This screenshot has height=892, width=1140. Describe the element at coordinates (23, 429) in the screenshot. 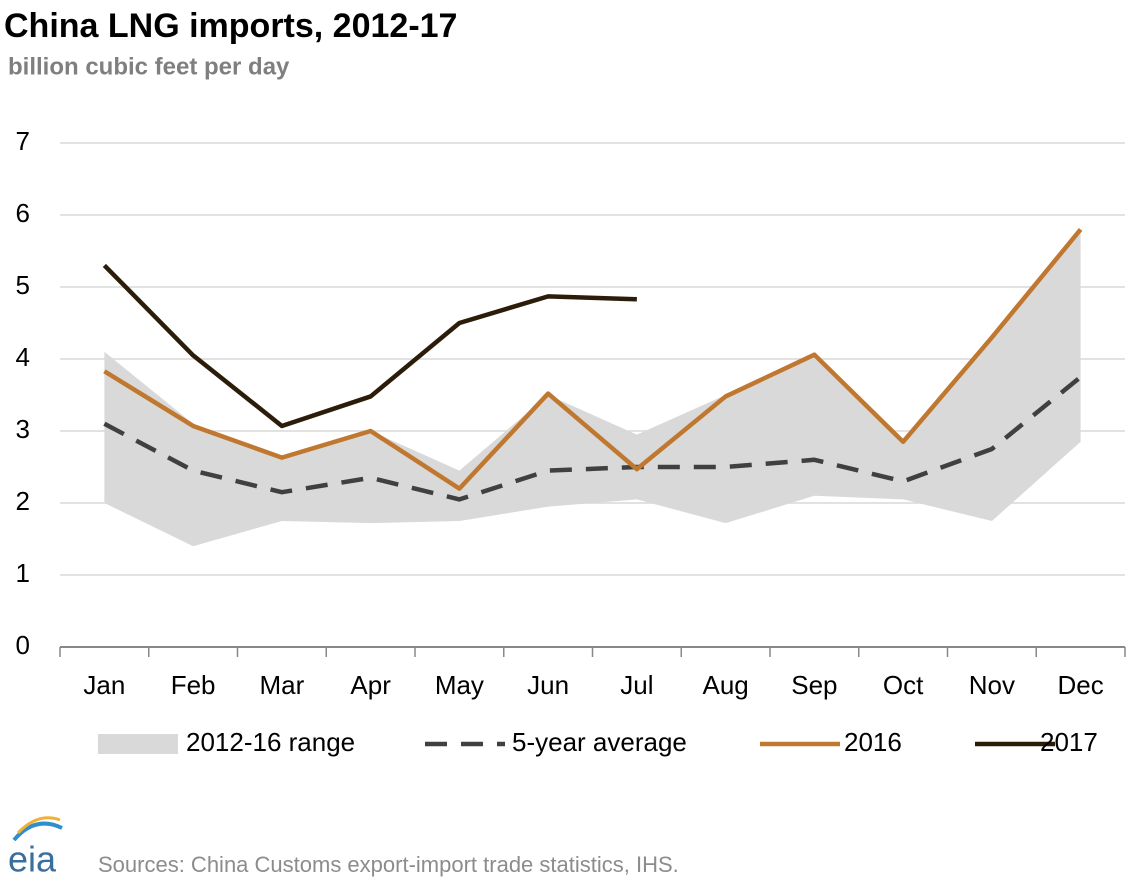

I see `y-tick-label: 3` at that location.